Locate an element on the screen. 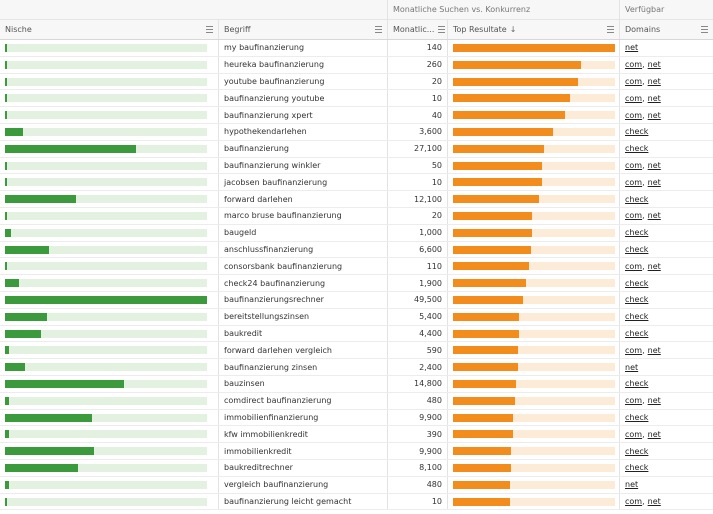 The height and width of the screenshot is (514, 713). keyword-cell: jacobsen baufinanzierung is located at coordinates (303, 182).